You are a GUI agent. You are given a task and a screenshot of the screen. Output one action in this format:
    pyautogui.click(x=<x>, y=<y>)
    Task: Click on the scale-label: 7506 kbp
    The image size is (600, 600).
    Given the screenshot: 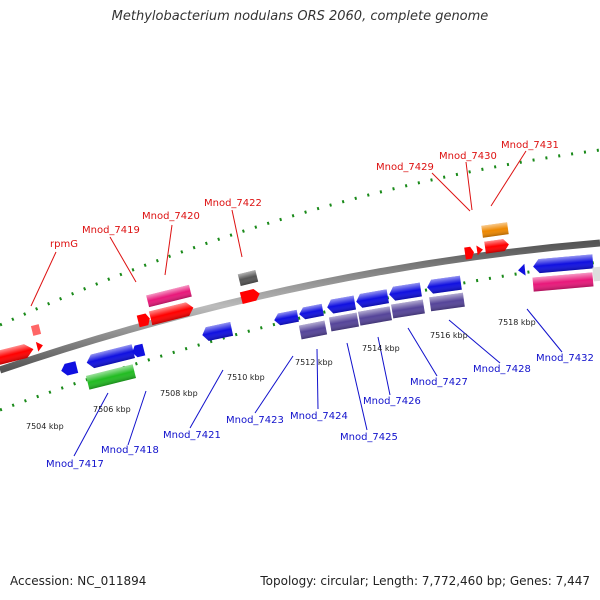 What is the action you would take?
    pyautogui.click(x=112, y=409)
    